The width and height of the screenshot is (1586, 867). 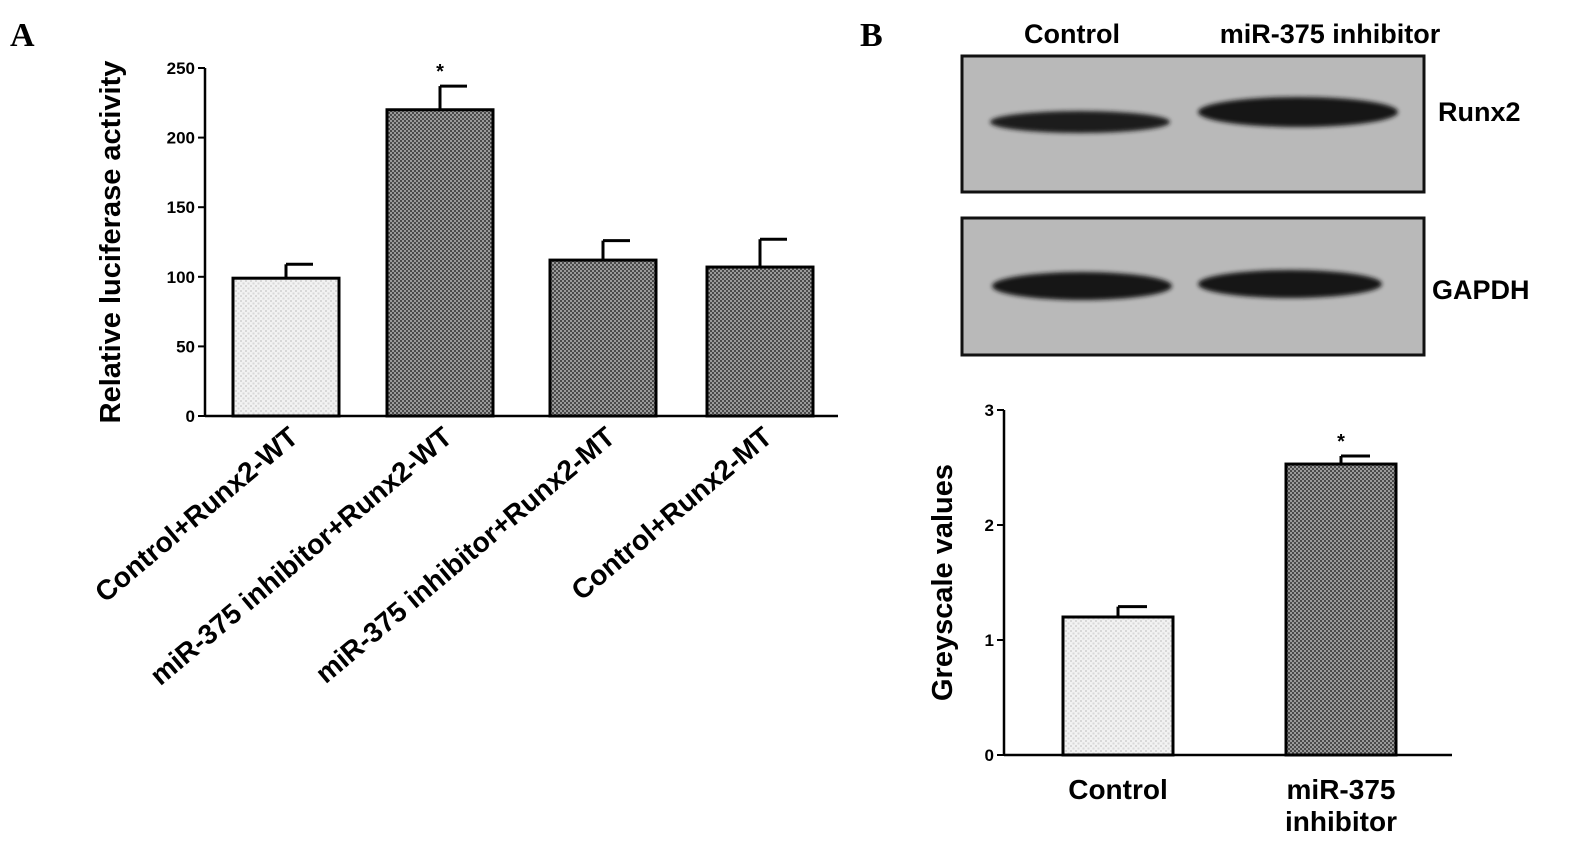 What do you see at coordinates (181, 138) in the screenshot?
I see `y-tick-label: 200` at bounding box center [181, 138].